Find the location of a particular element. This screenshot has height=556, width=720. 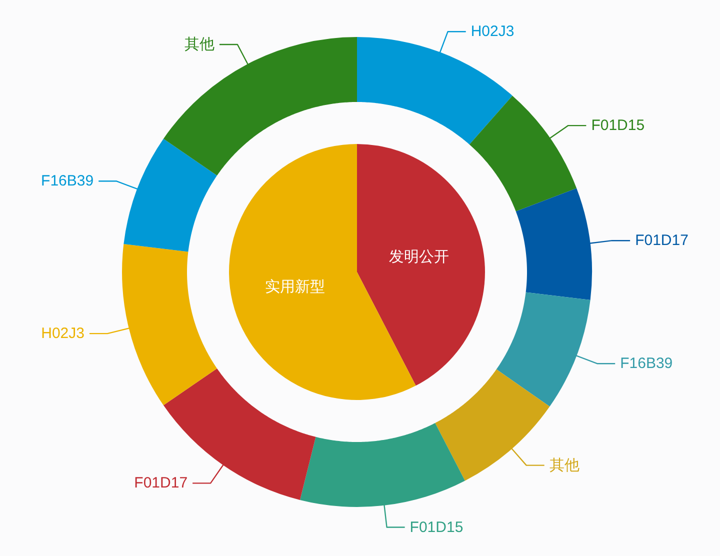

slice-label: 发明公开 is located at coordinates (419, 257).